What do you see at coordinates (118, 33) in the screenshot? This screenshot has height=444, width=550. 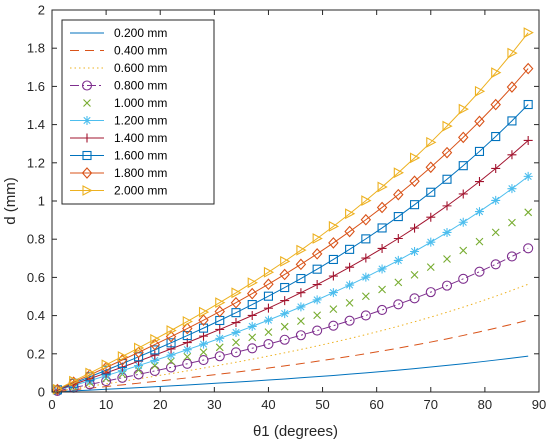 I see `legend-entry: 0.200 mm` at bounding box center [118, 33].